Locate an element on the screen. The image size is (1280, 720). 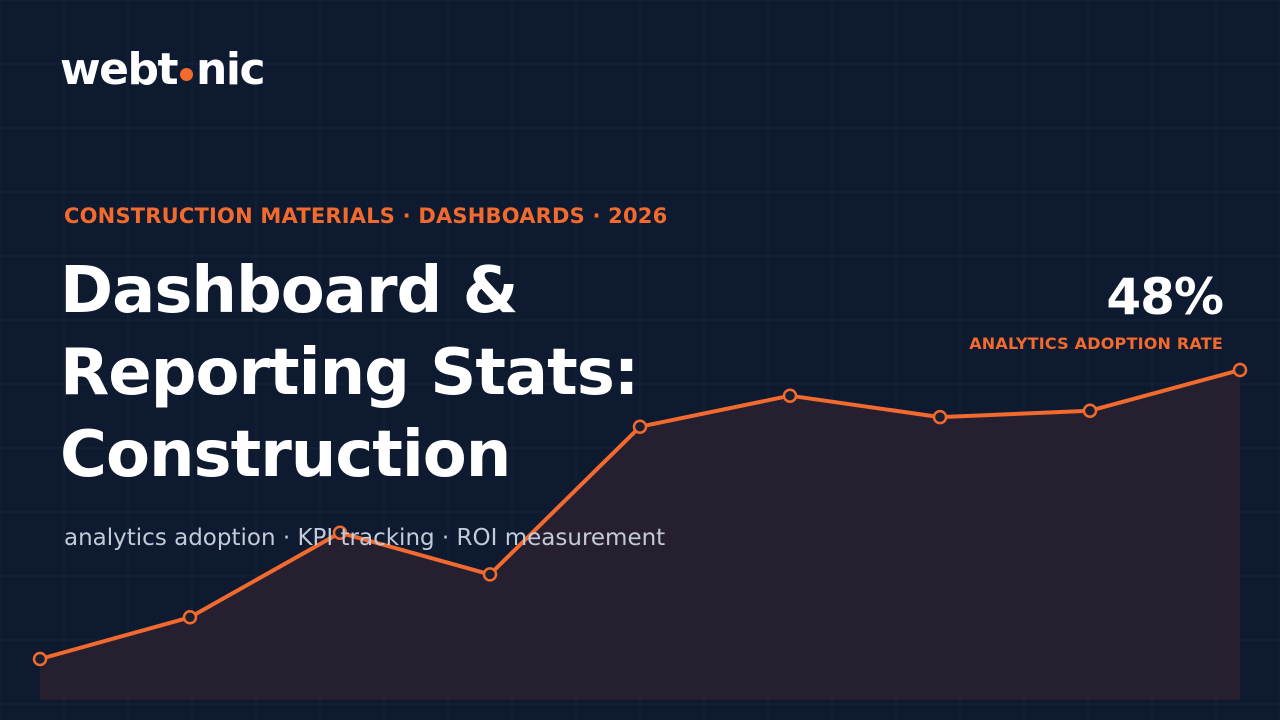
stat-callout: 48% ANALYTICS ADOPTION RATE is located at coordinates (1096, 310).